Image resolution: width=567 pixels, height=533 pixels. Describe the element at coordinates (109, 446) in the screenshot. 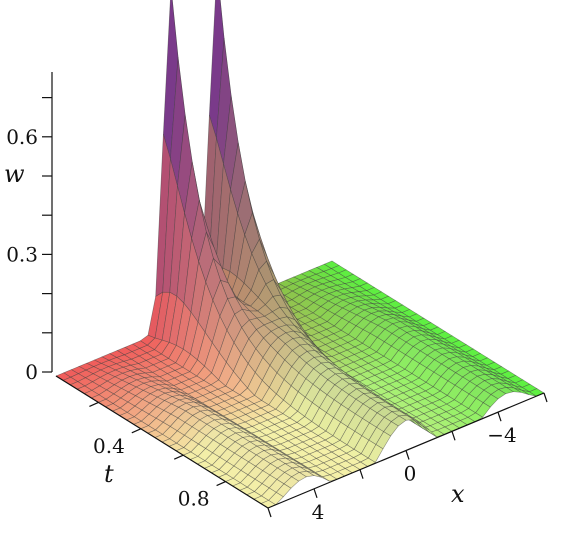

I see `t-tick-label: 0.4` at that location.